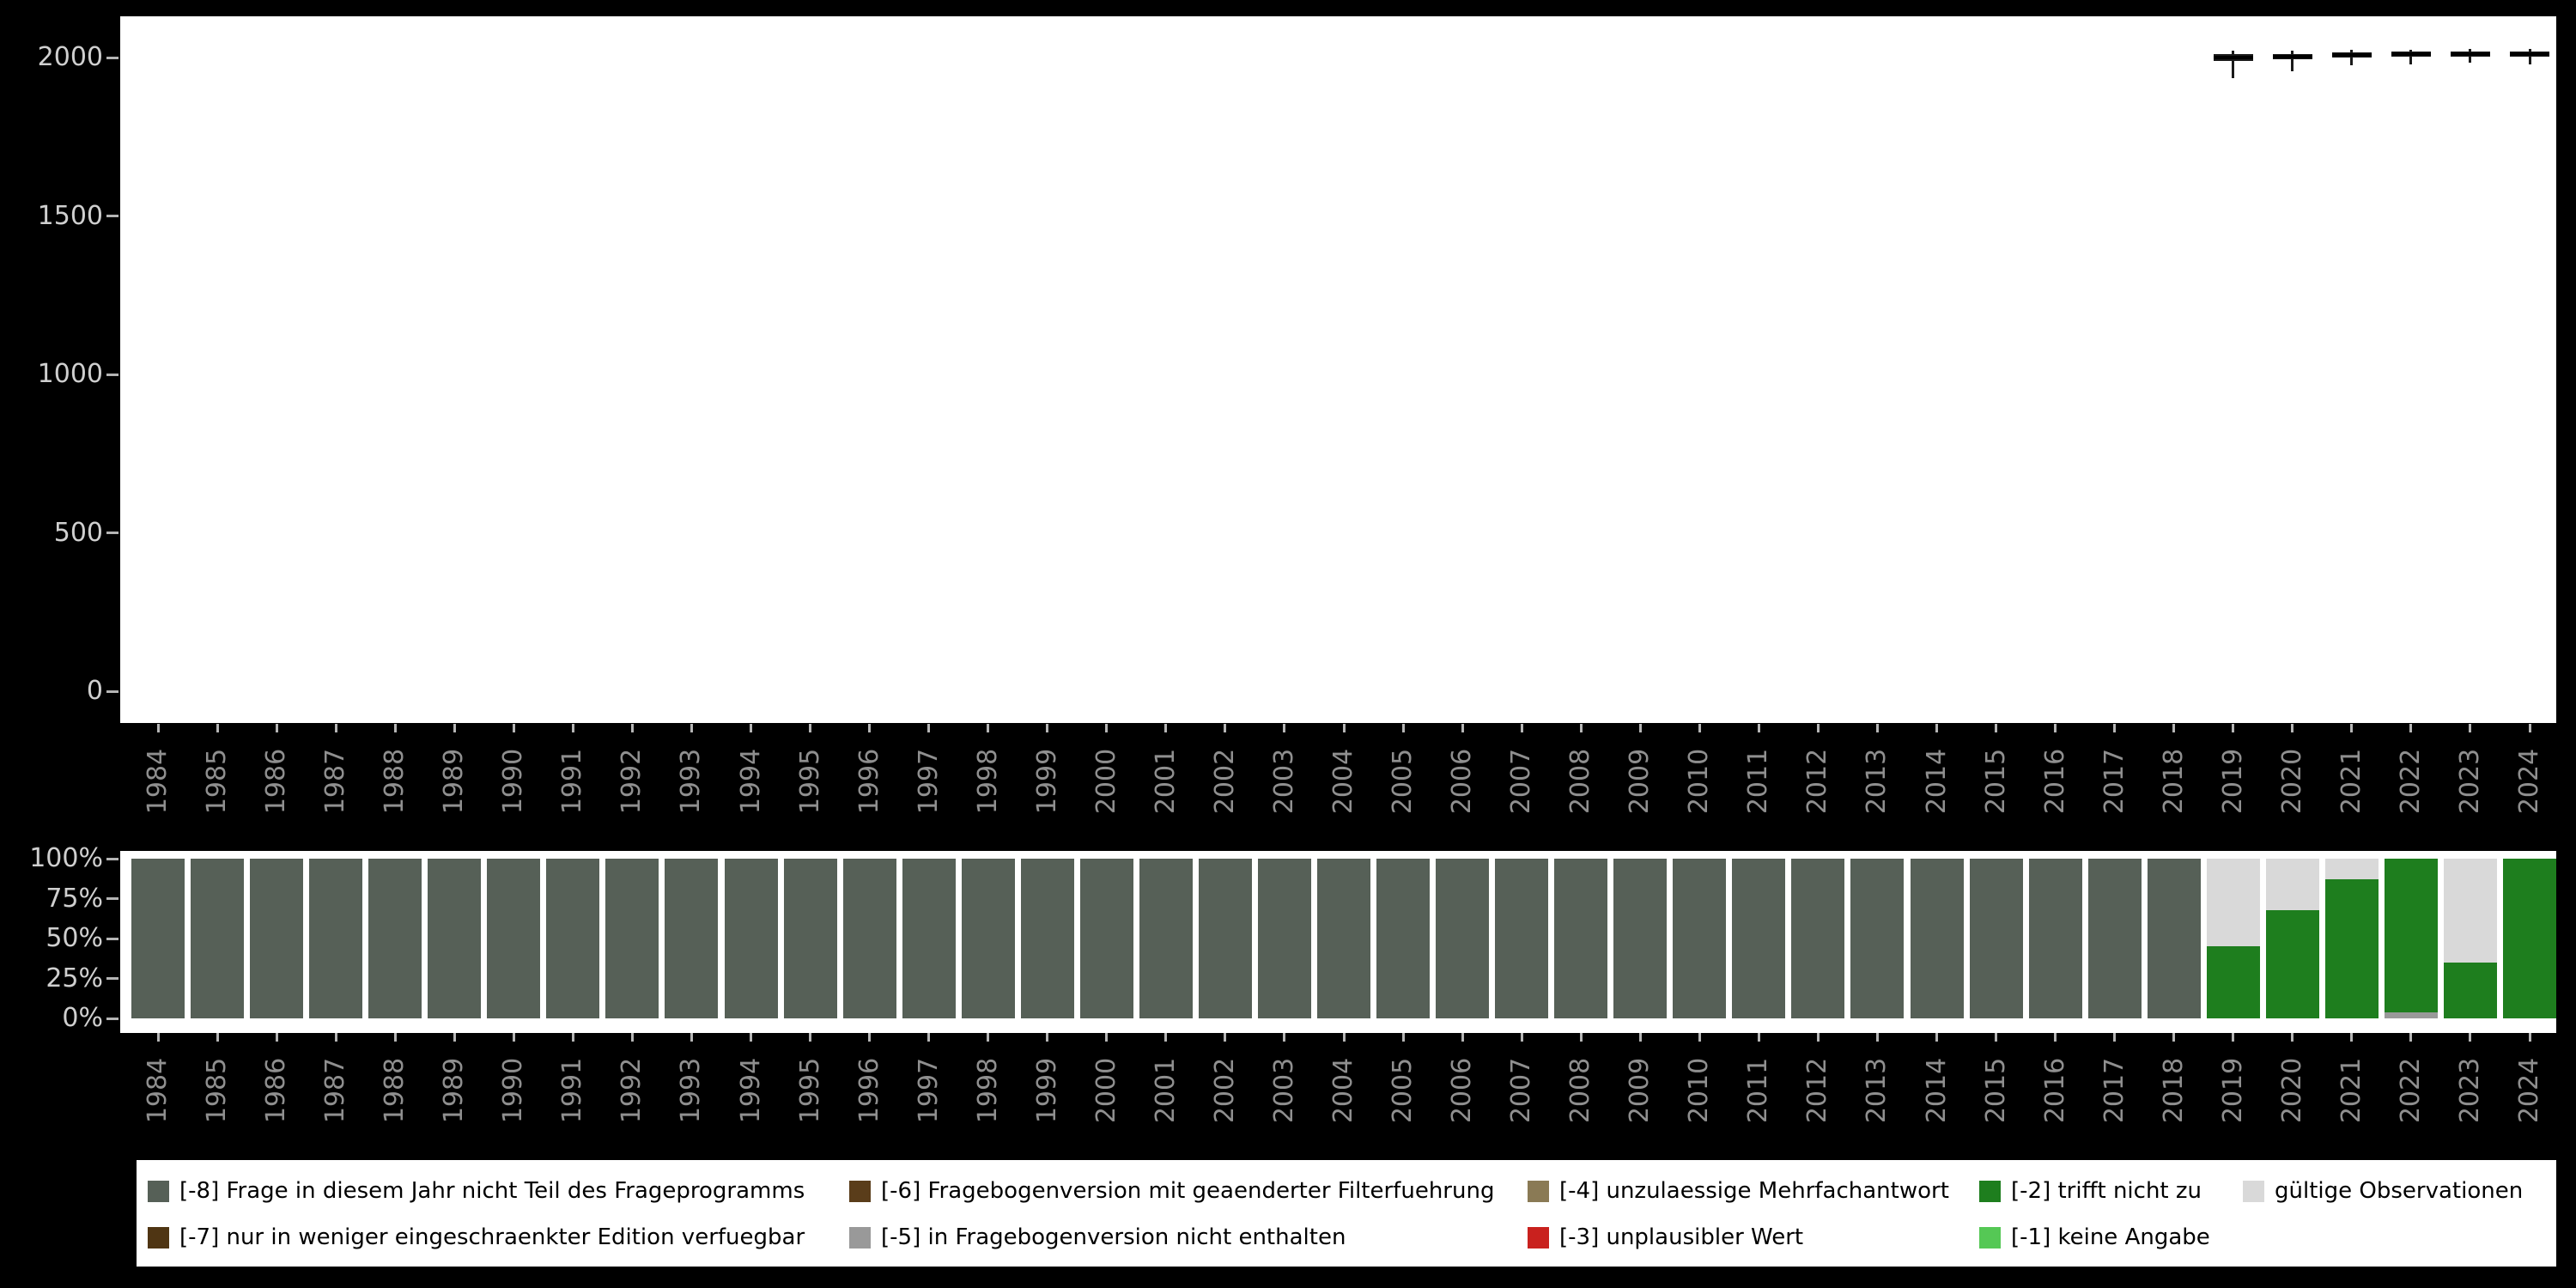 This screenshot has height=1288, width=2576. I want to click on x-tick-label: 2005, so click(1403, 781).